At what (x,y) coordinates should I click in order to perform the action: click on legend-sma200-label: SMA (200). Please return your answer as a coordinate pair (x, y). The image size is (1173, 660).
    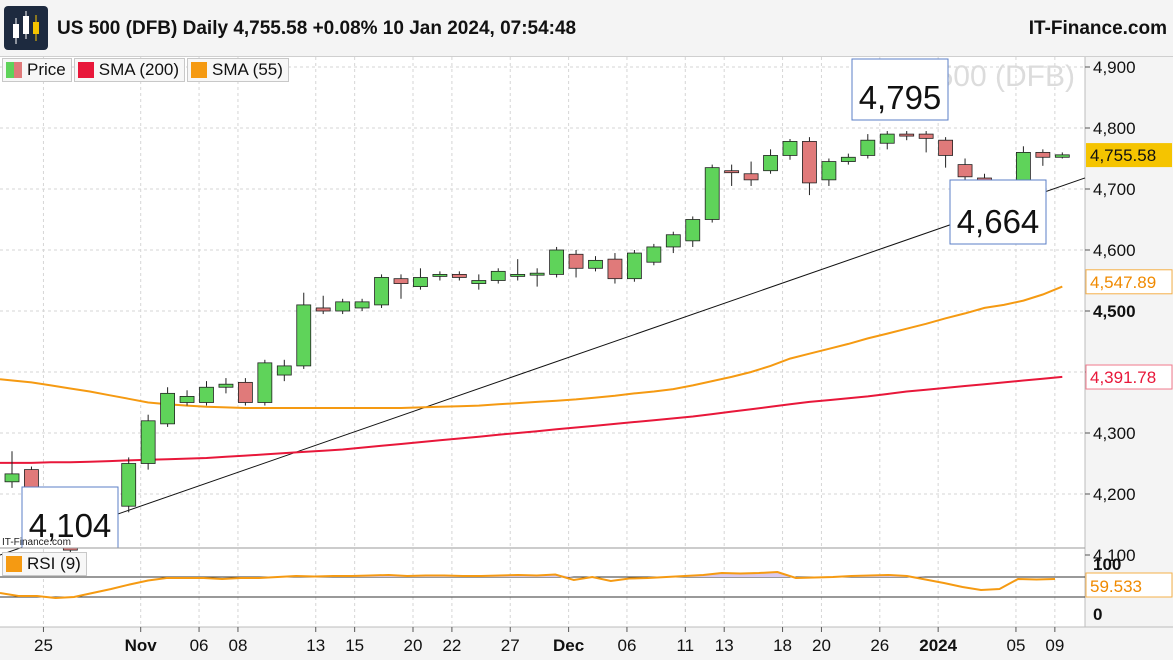
    Looking at the image, I should click on (139, 69).